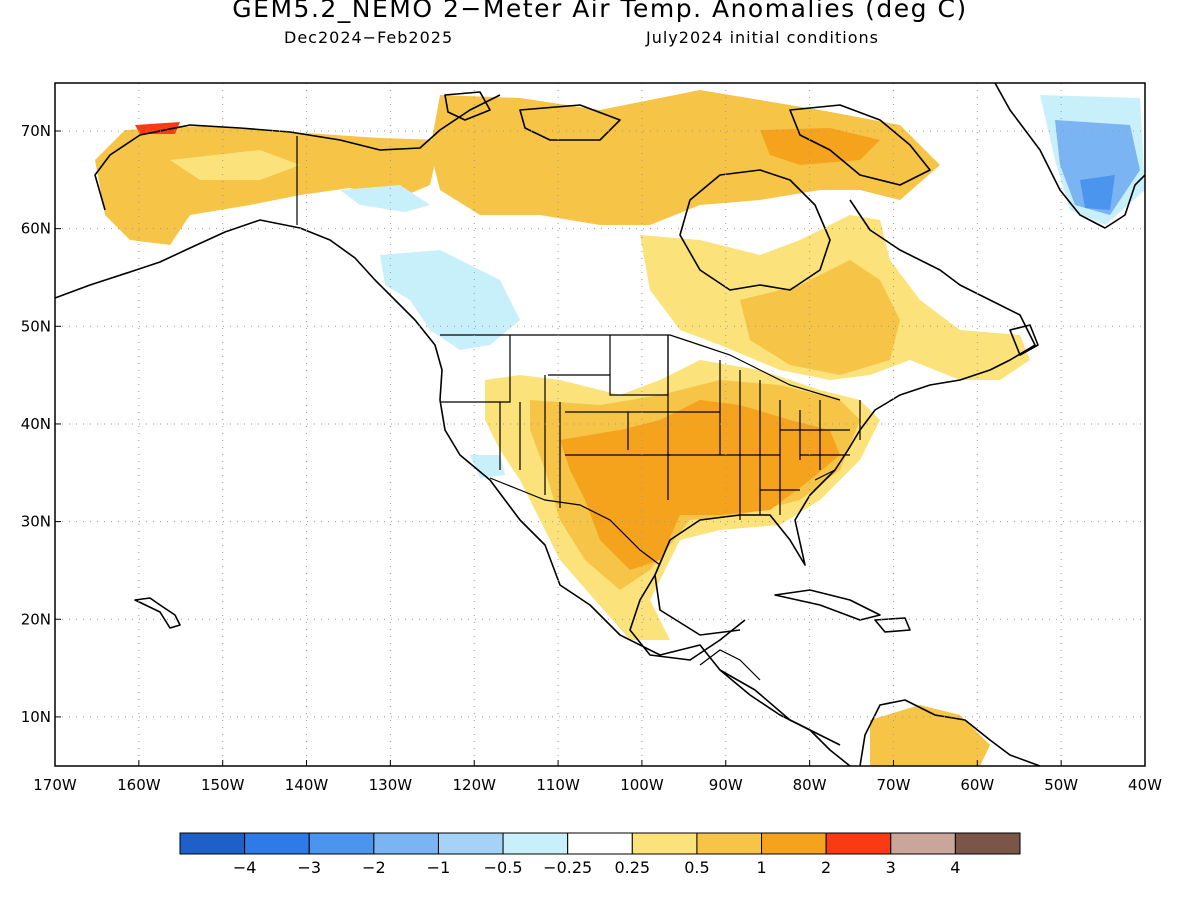 The width and height of the screenshot is (1200, 900). What do you see at coordinates (785, 718) in the screenshot?
I see `coastline-central-america` at bounding box center [785, 718].